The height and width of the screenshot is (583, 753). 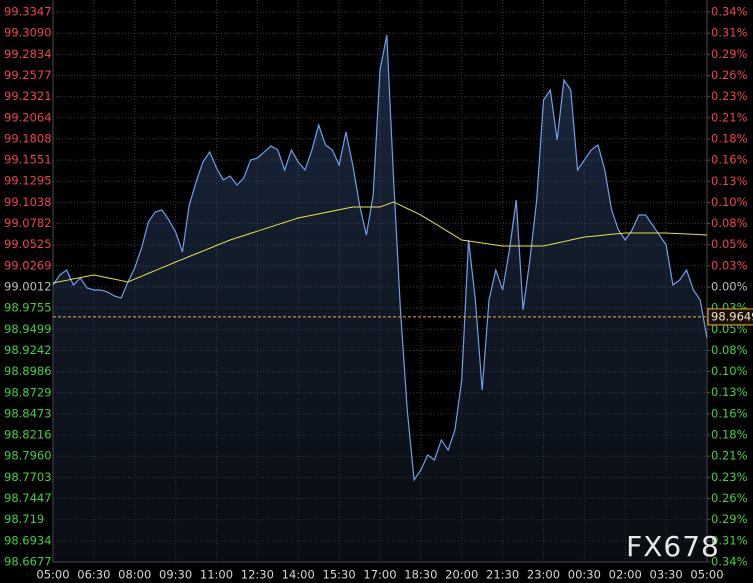 What do you see at coordinates (28, 308) in the screenshot?
I see `y-tick-label: 98.9755` at bounding box center [28, 308].